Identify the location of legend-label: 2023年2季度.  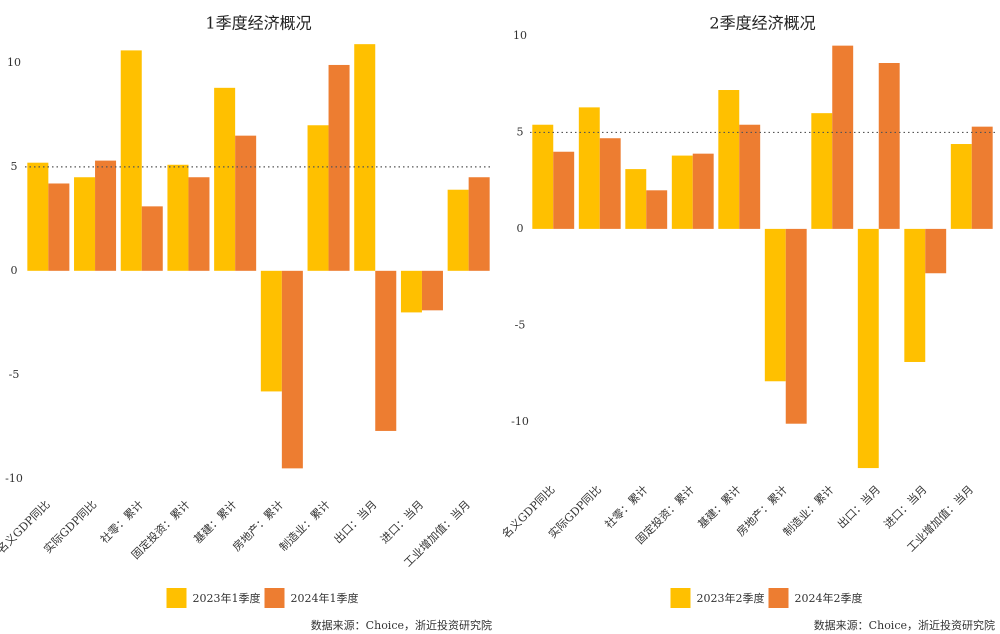
(731, 598).